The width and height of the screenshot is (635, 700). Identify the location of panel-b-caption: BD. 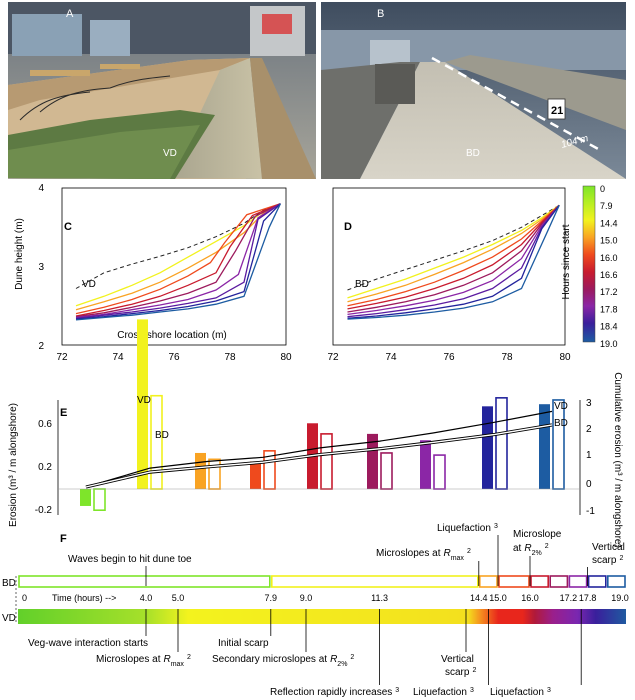
(473, 153).